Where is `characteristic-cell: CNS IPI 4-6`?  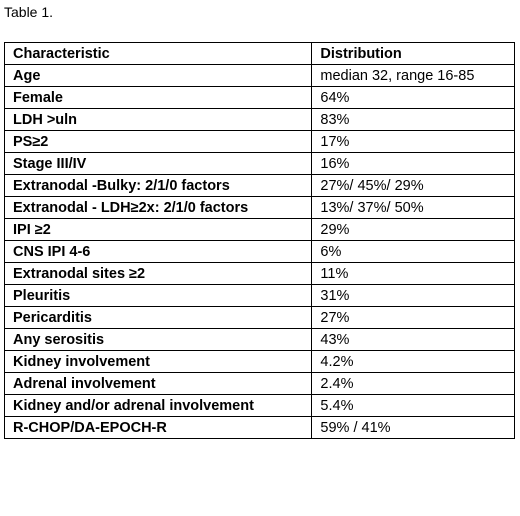 characteristic-cell: CNS IPI 4-6 is located at coordinates (158, 251).